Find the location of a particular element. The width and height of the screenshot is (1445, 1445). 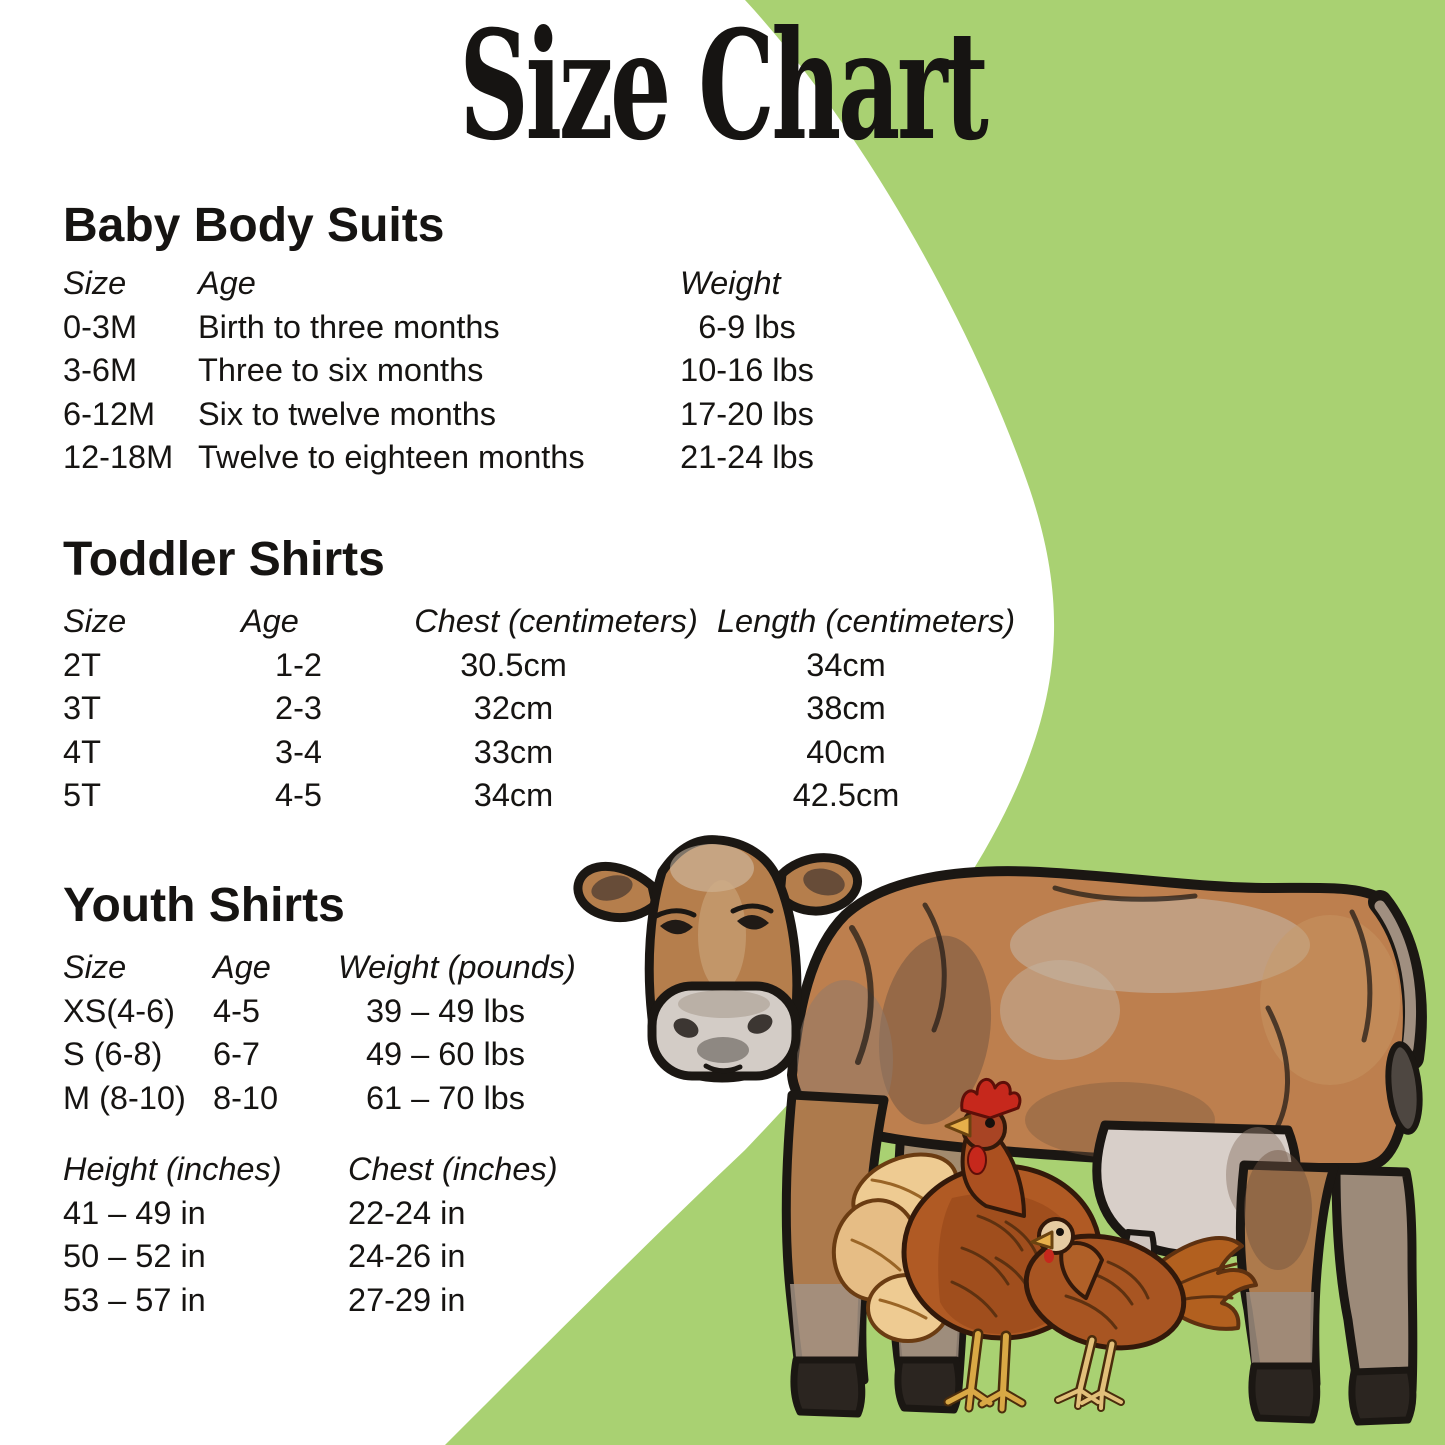

cell: 41 – 49 in is located at coordinates (134, 1212).